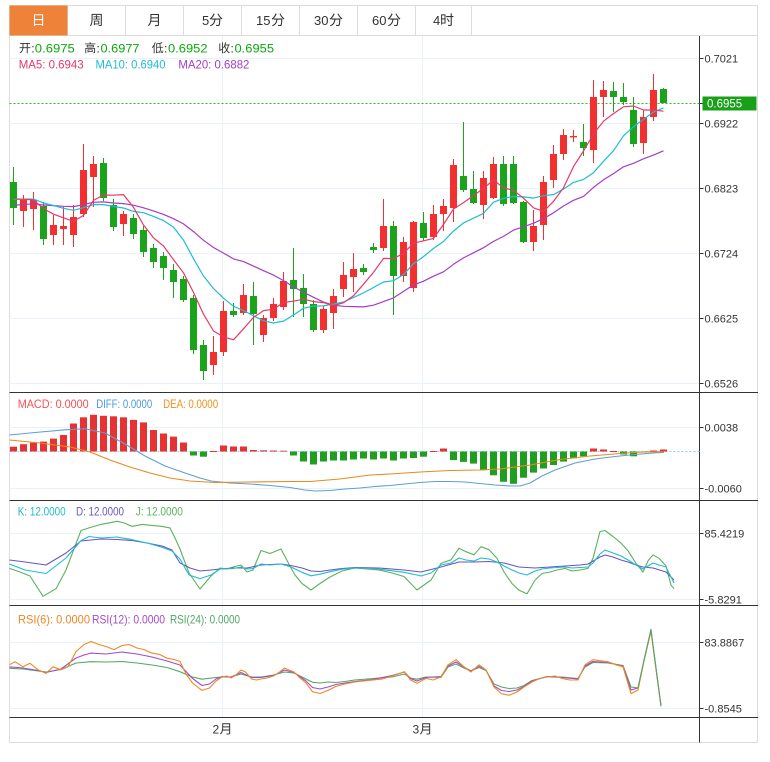 This screenshot has height=762, width=770. Describe the element at coordinates (213, 64) in the screenshot. I see `svg-text: MA20: 0.6882` at that location.